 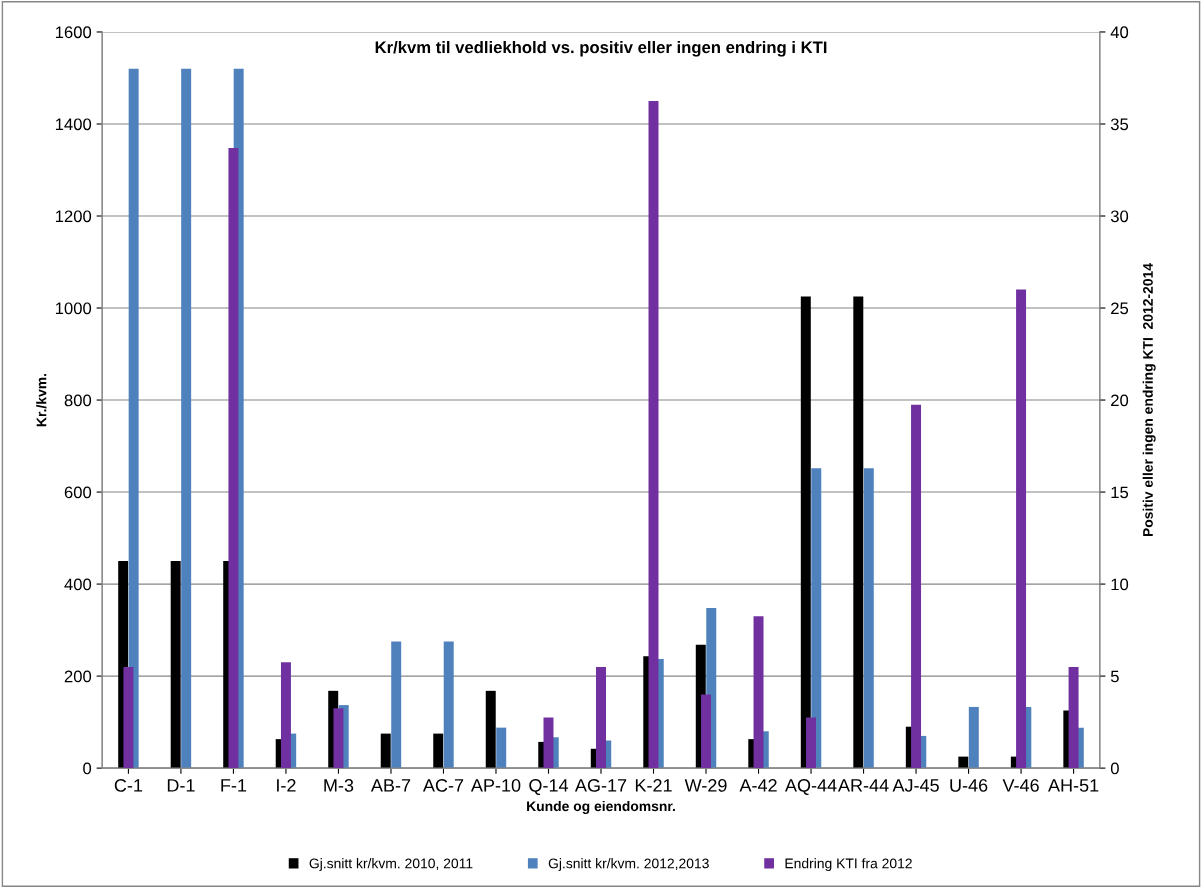 What do you see at coordinates (73, 216) in the screenshot?
I see `y-tick-label: 1200` at bounding box center [73, 216].